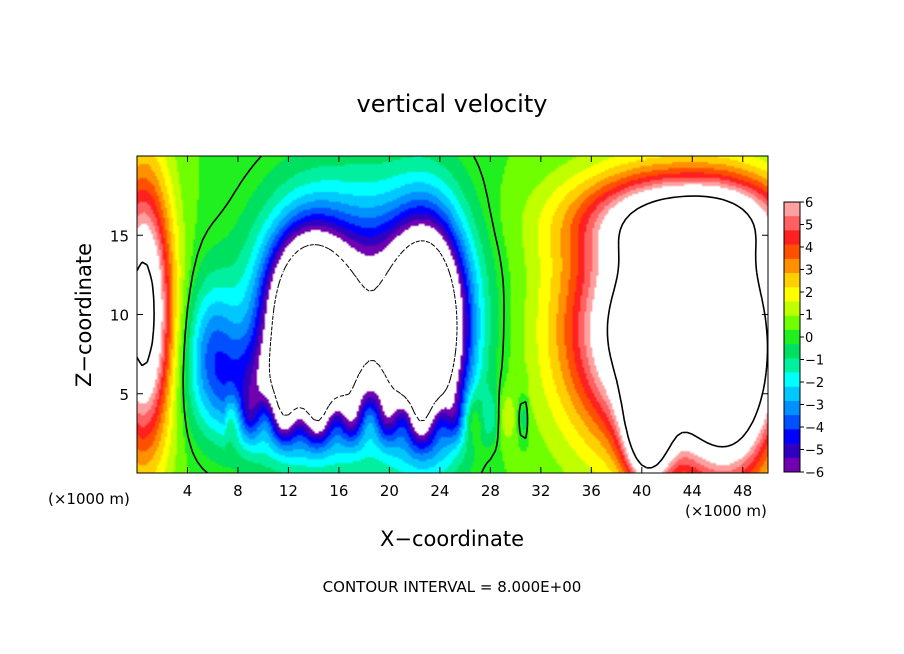  Describe the element at coordinates (188, 491) in the screenshot. I see `x-tick-label: 4` at that location.